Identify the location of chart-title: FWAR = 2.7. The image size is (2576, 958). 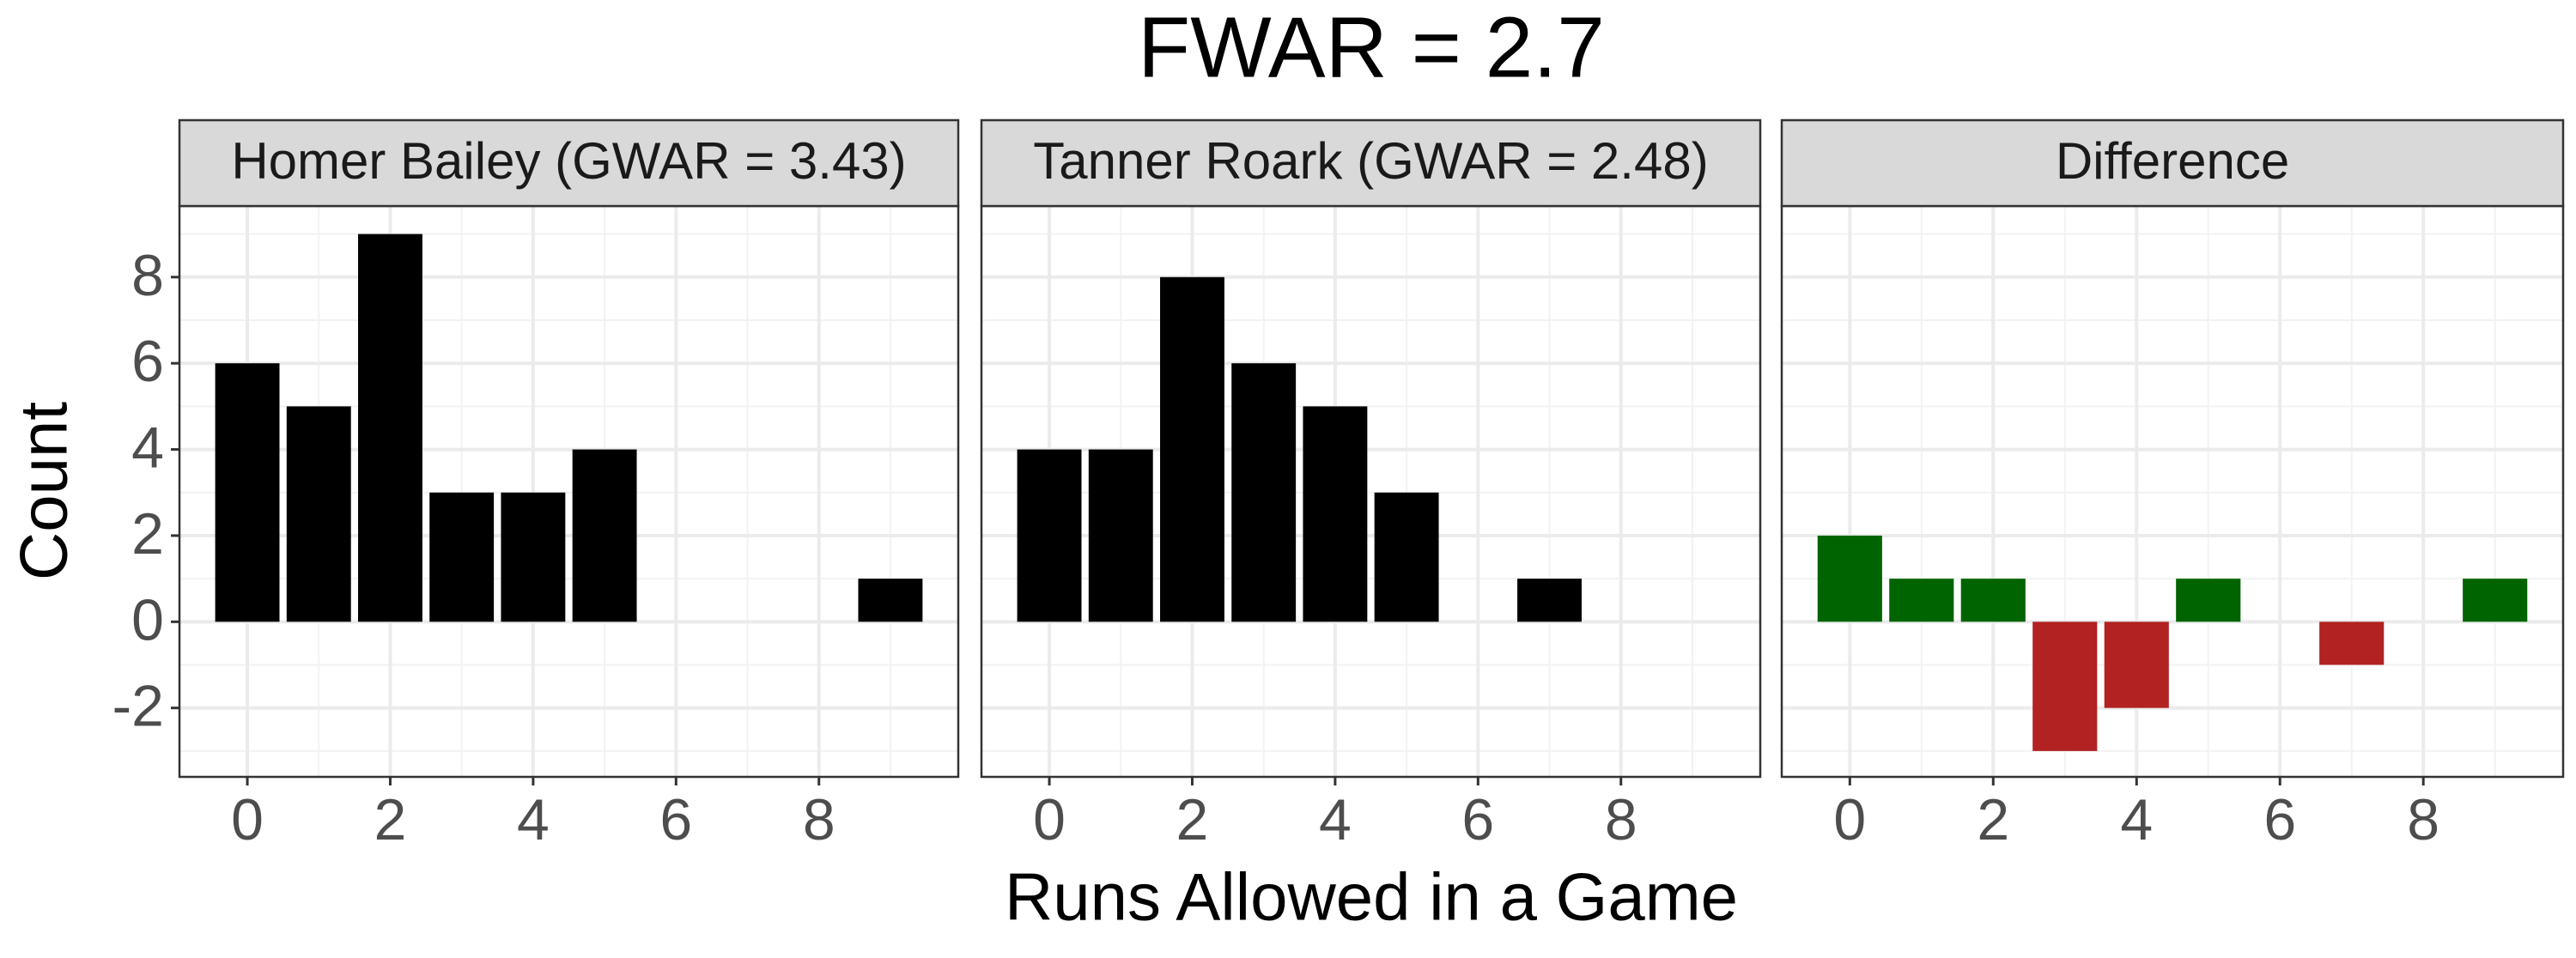
(1371, 47).